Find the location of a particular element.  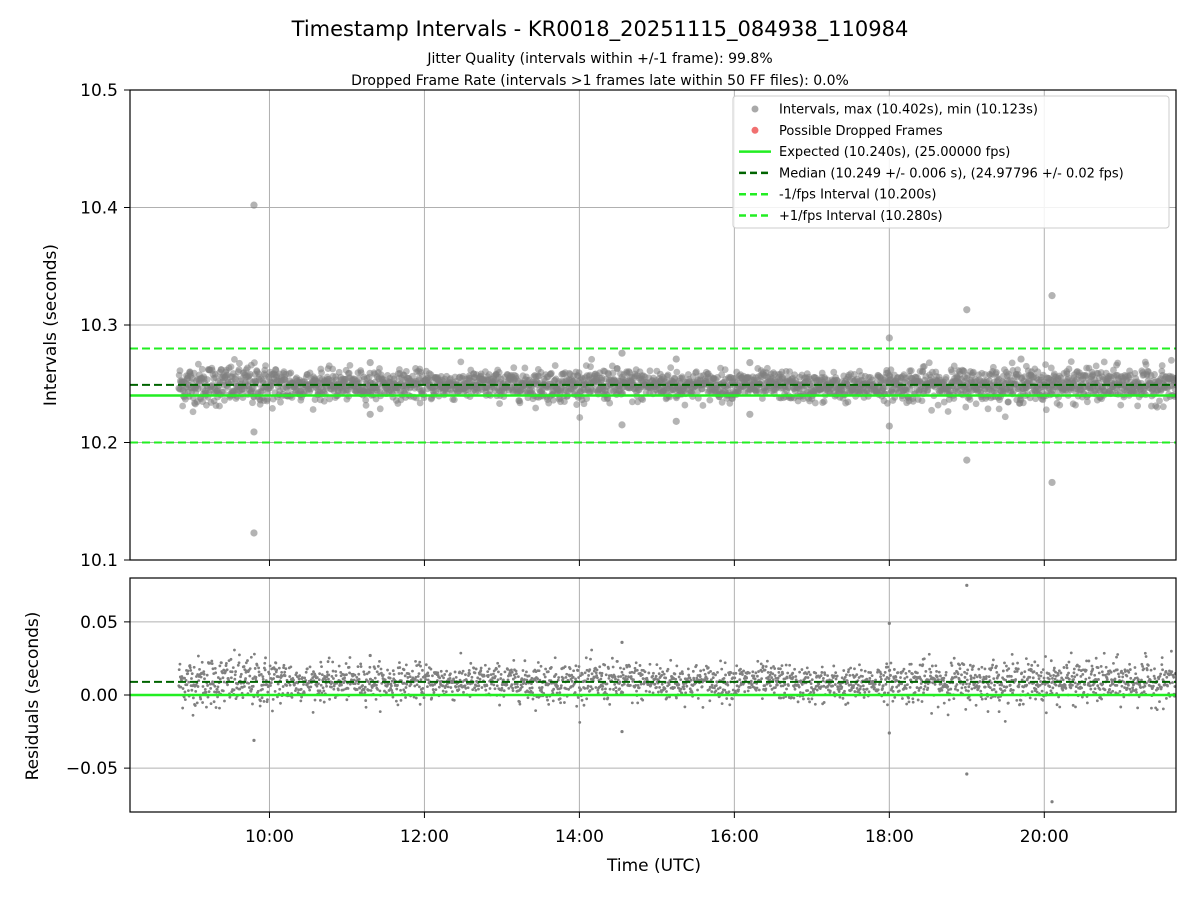

x-tick-label: 16:00 is located at coordinates (734, 837).